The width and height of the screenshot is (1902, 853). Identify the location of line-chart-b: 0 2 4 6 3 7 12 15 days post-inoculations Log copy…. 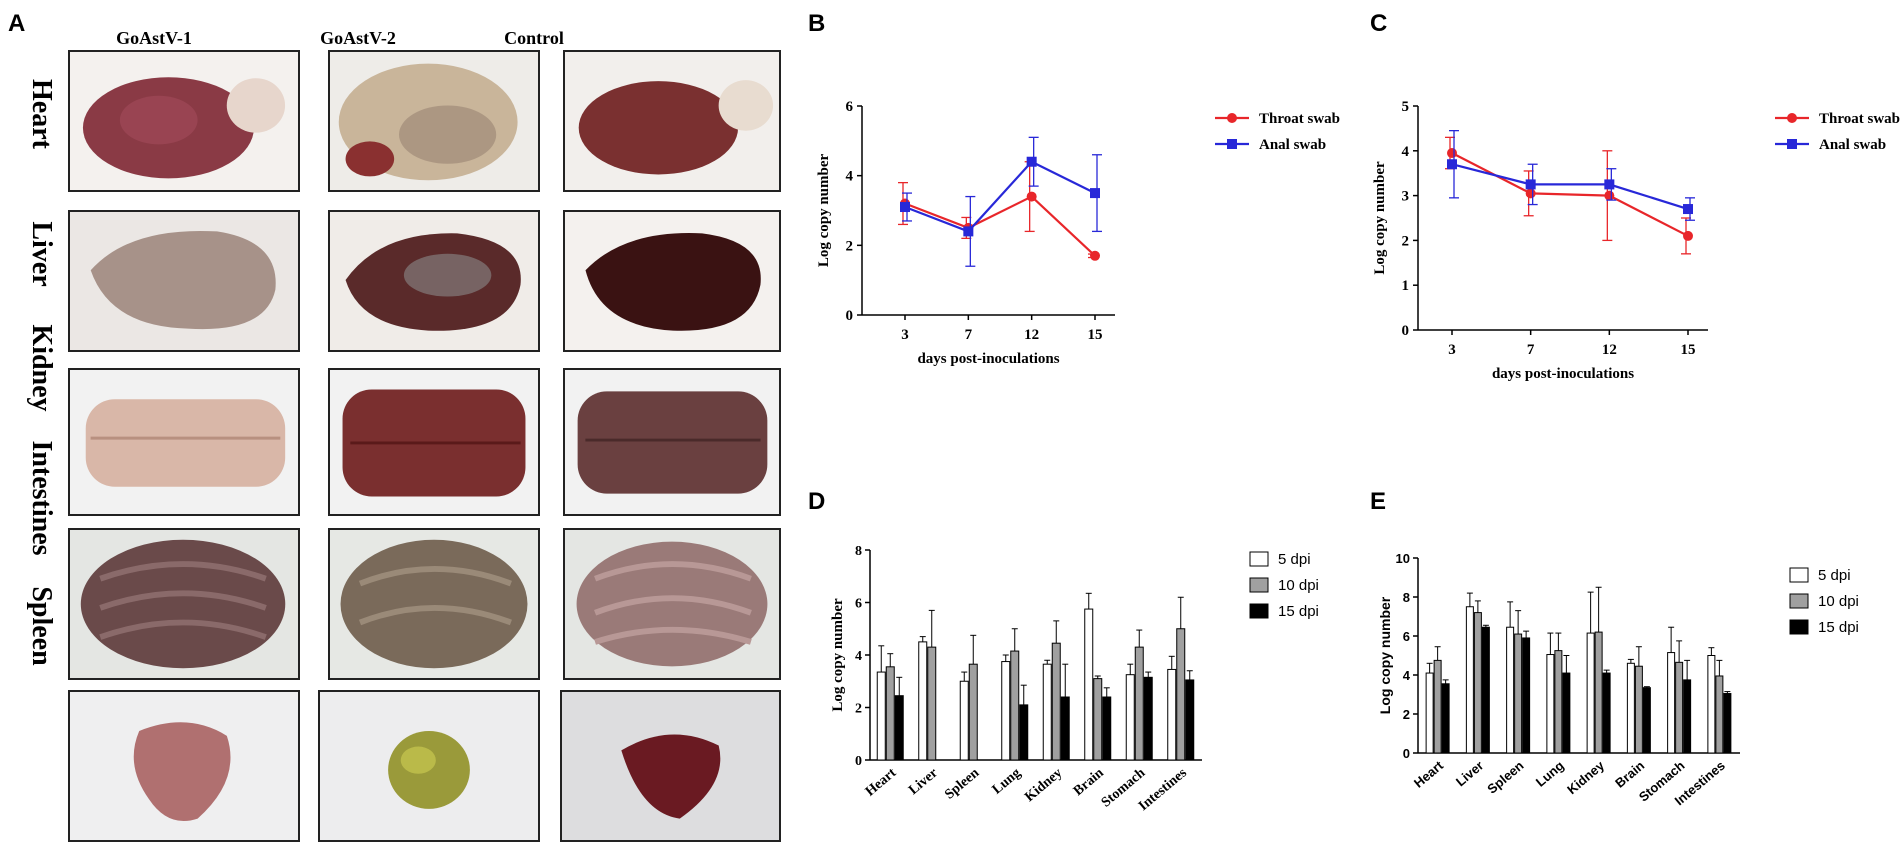
(1078, 233).